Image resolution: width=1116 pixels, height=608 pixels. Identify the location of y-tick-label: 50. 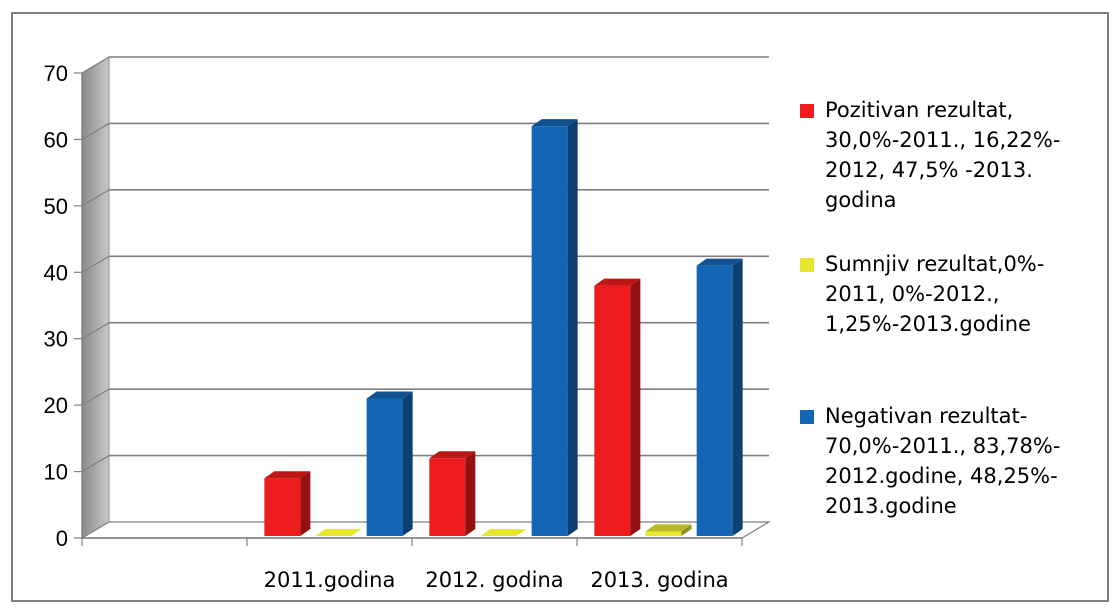
(56, 206).